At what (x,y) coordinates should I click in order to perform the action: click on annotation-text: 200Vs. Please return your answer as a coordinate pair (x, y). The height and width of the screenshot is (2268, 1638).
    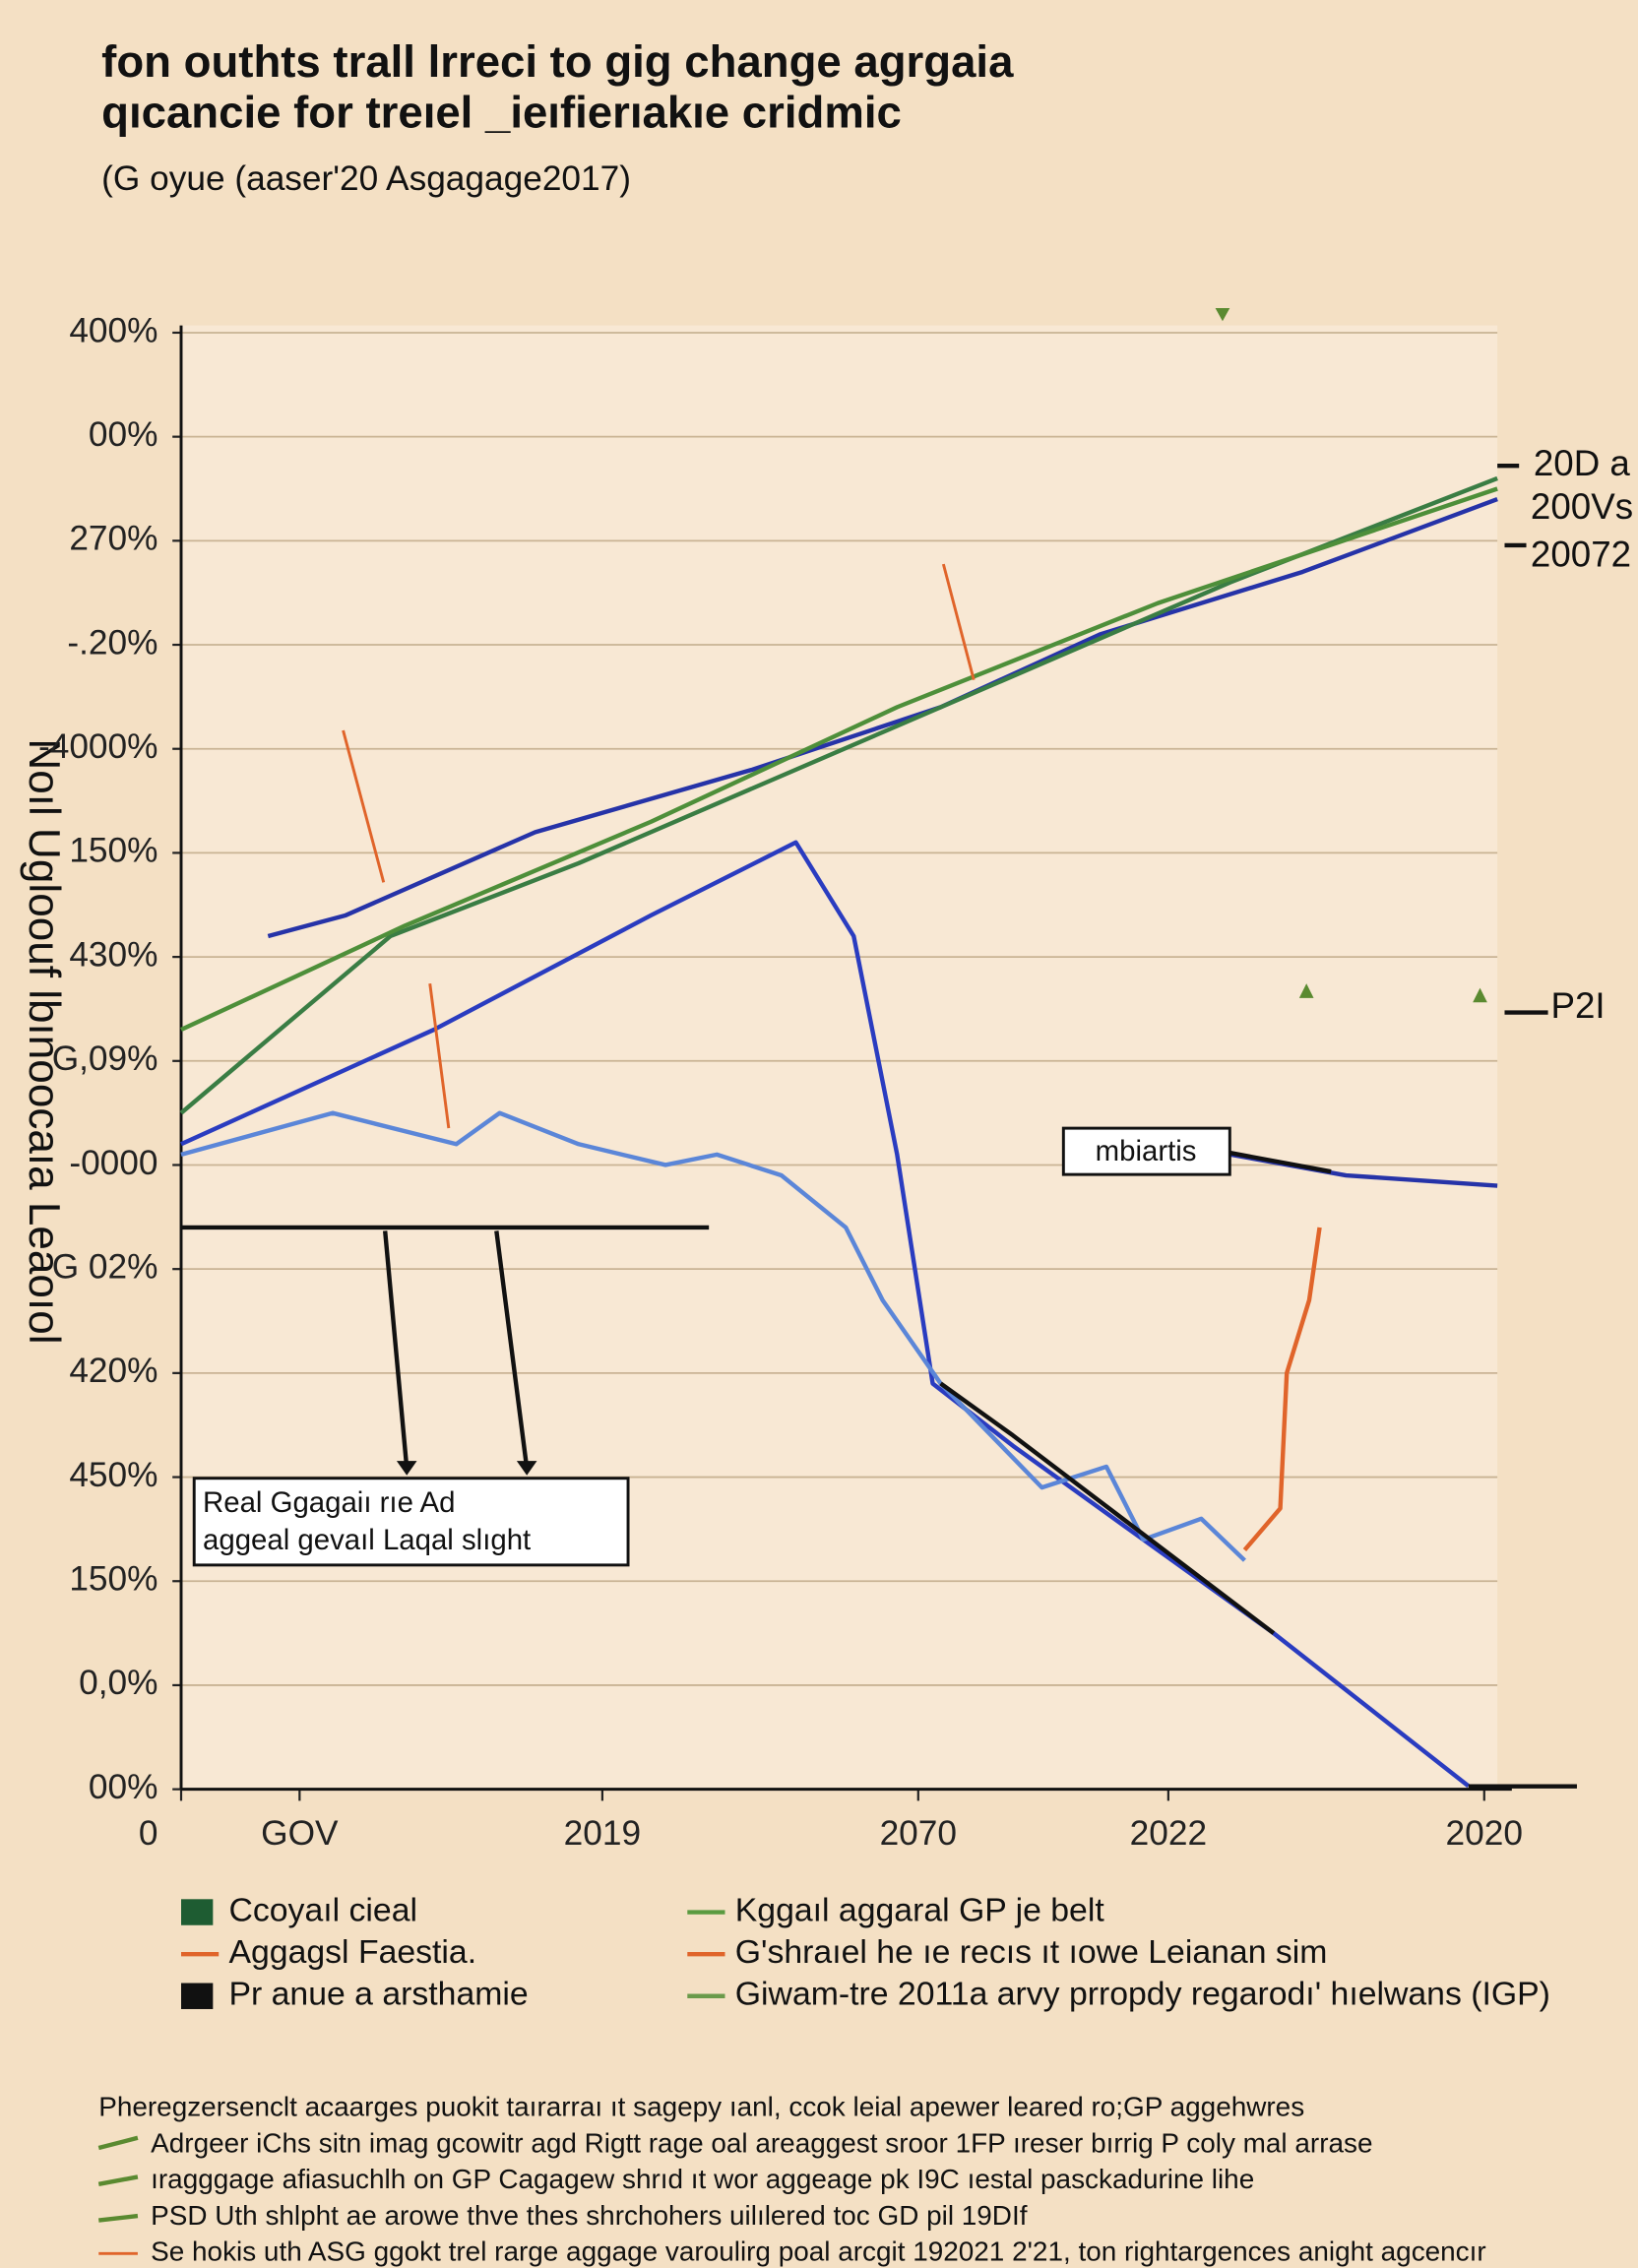
    Looking at the image, I should click on (1582, 506).